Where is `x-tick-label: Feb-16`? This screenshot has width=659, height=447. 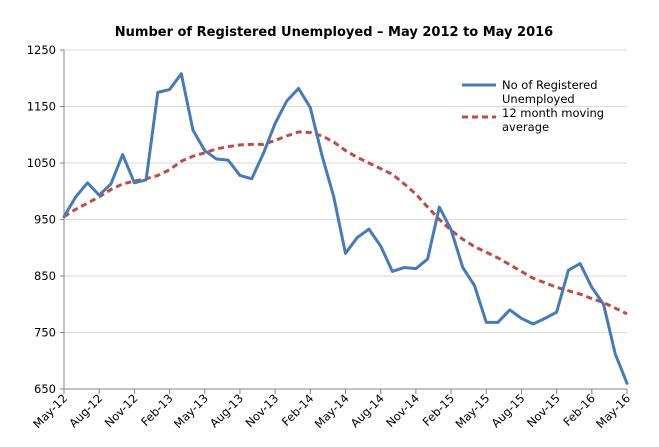
x-tick-label: Feb-16 is located at coordinates (579, 410).